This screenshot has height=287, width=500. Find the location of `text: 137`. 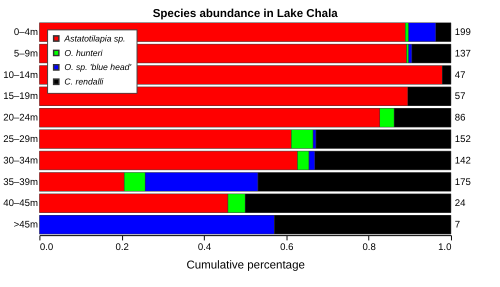

text: 137 is located at coordinates (462, 54).